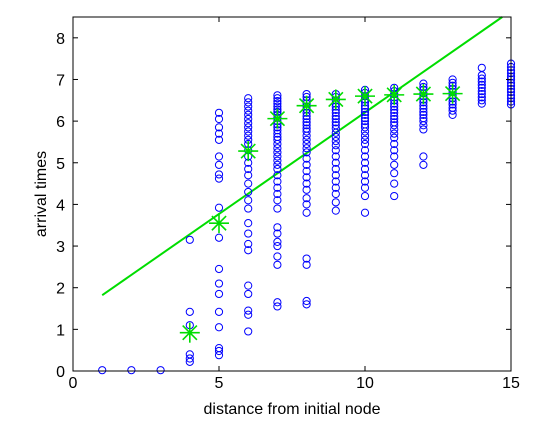 This screenshot has height=425, width=560. I want to click on y-tick-label: 7, so click(60, 80).